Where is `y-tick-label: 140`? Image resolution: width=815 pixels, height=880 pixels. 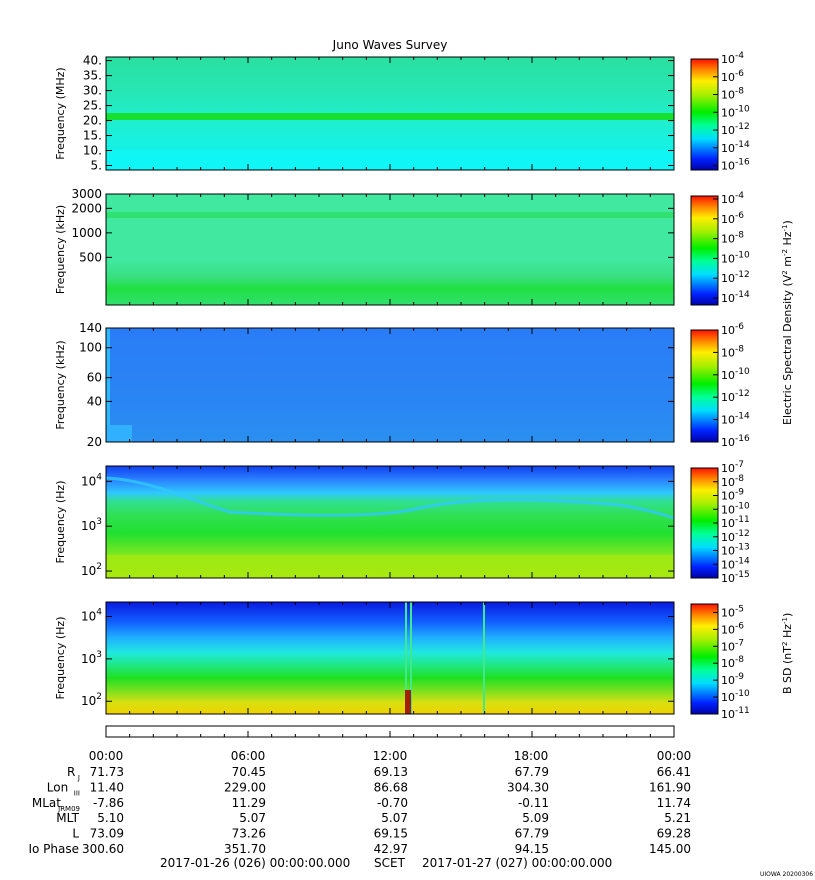 y-tick-label: 140 is located at coordinates (90, 328).